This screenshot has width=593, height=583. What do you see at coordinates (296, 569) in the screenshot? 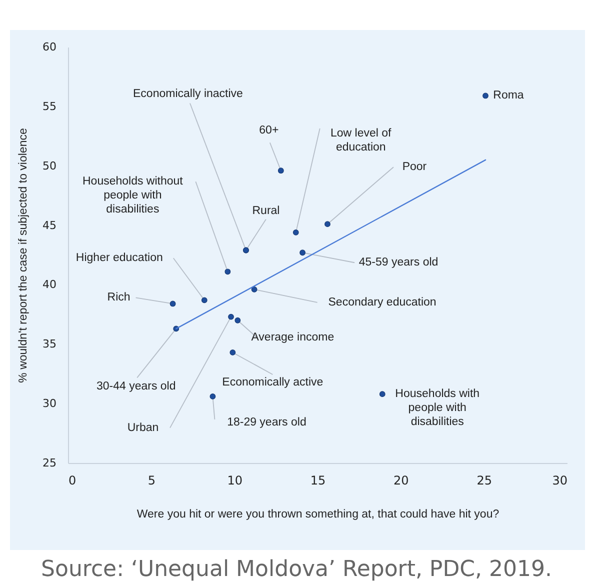
I see `source-note: Source: ‘Unequal Moldova’ Report, PDC, 2019.` at bounding box center [296, 569].